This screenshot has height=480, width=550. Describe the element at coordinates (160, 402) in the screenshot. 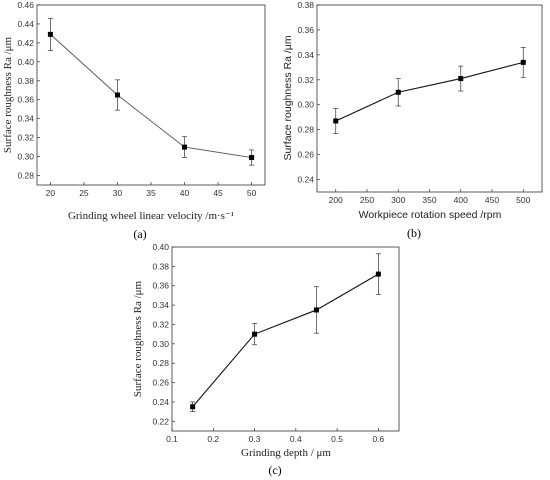

I see `y-tick-label-c-1: 0.24` at that location.